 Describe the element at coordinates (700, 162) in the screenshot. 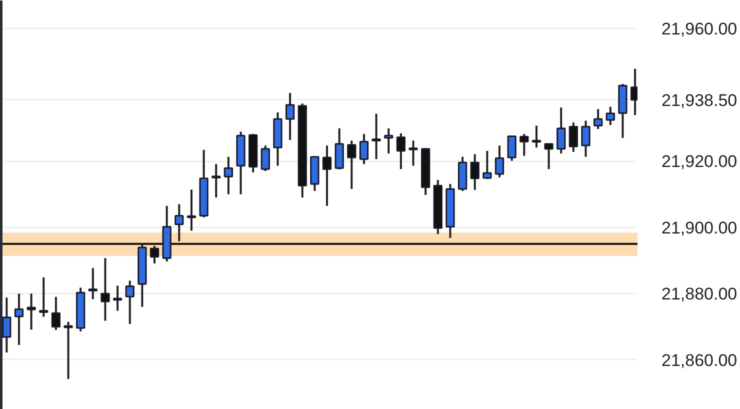

I see `y-tick-label: 21,920.00` at that location.